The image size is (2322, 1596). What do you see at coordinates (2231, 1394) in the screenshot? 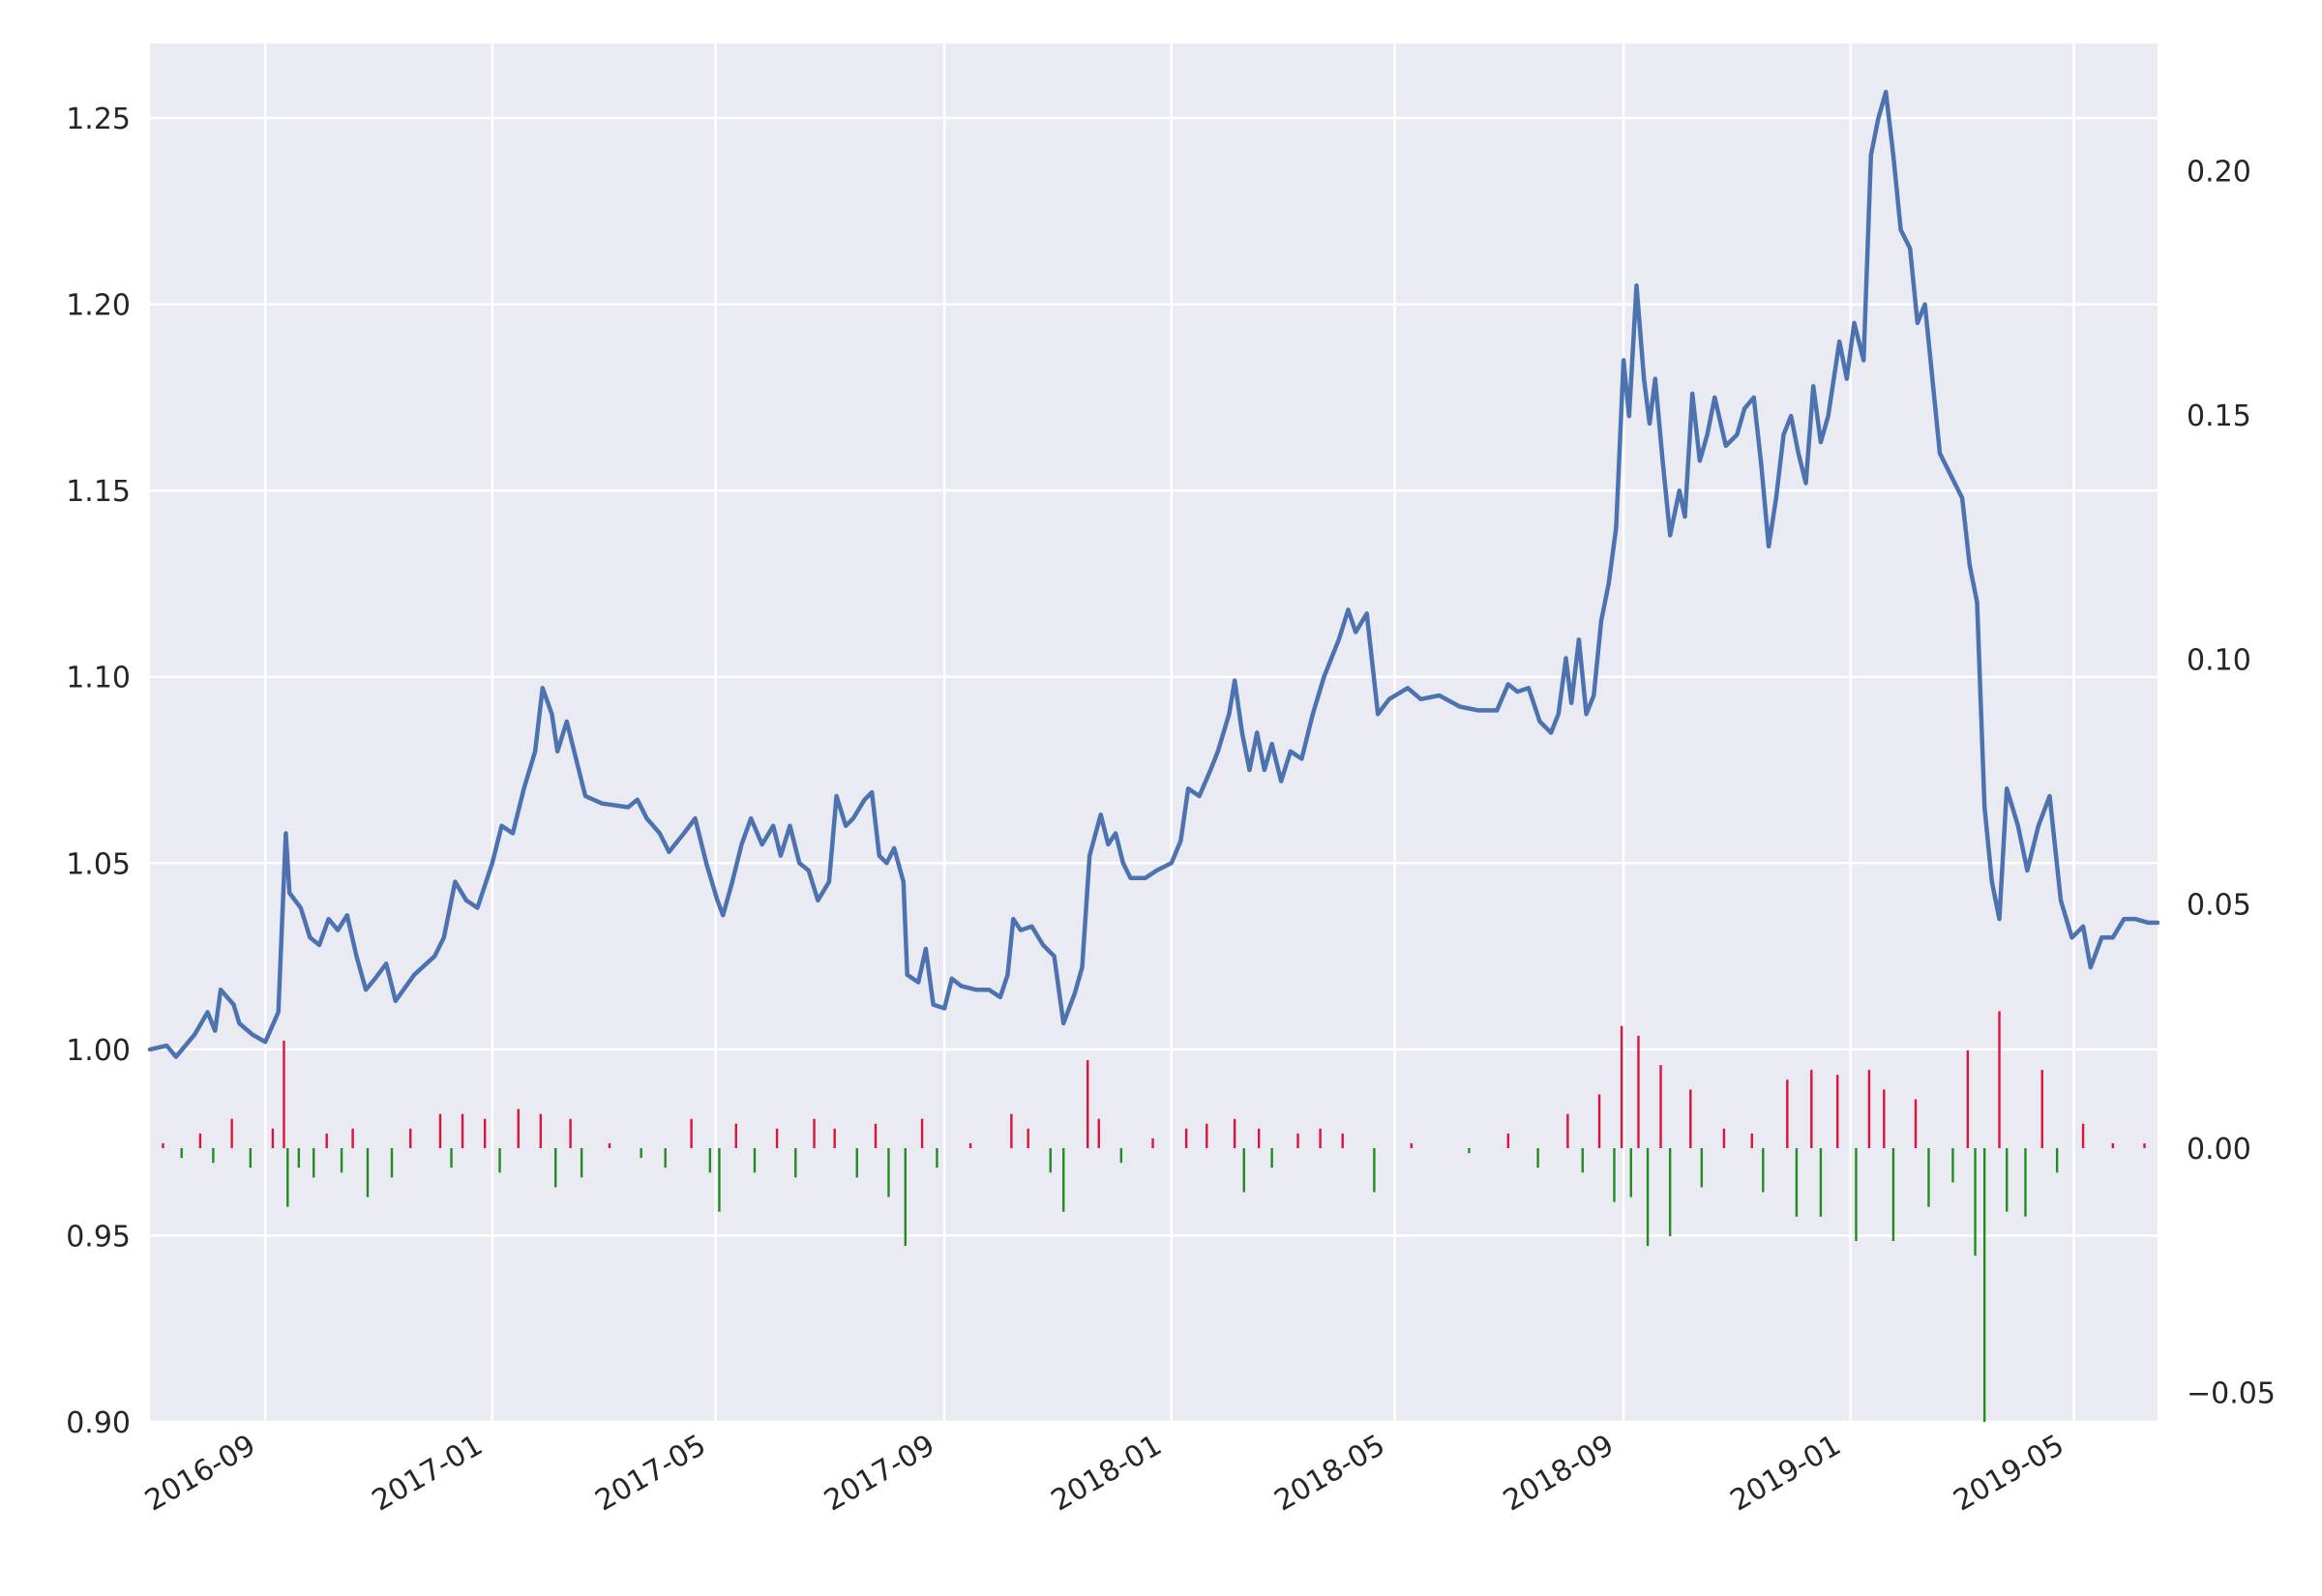
I see `right-tick-label-0: −0.05` at bounding box center [2231, 1394].